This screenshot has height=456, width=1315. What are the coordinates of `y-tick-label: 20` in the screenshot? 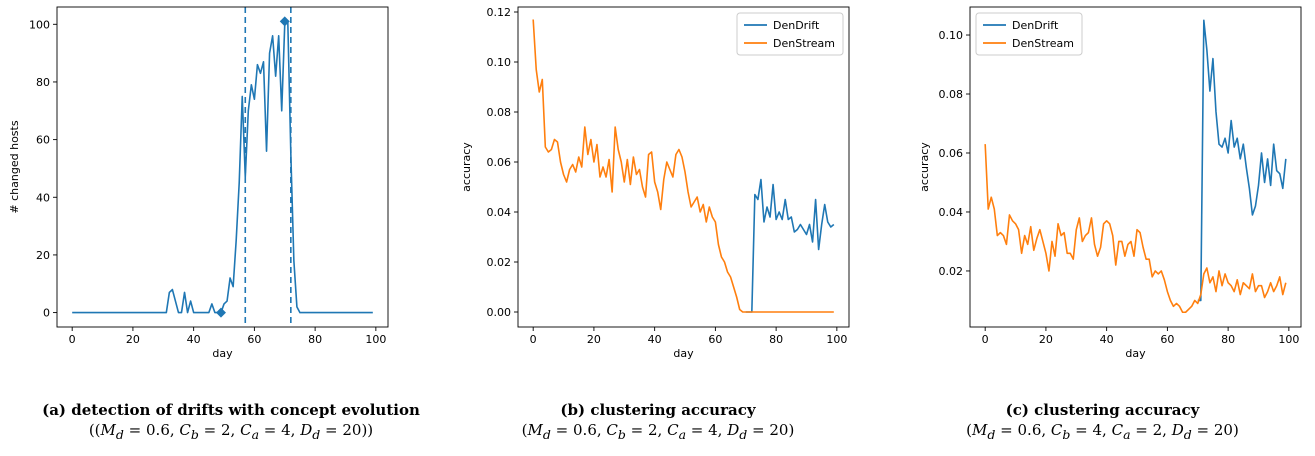 It's located at (43, 255).